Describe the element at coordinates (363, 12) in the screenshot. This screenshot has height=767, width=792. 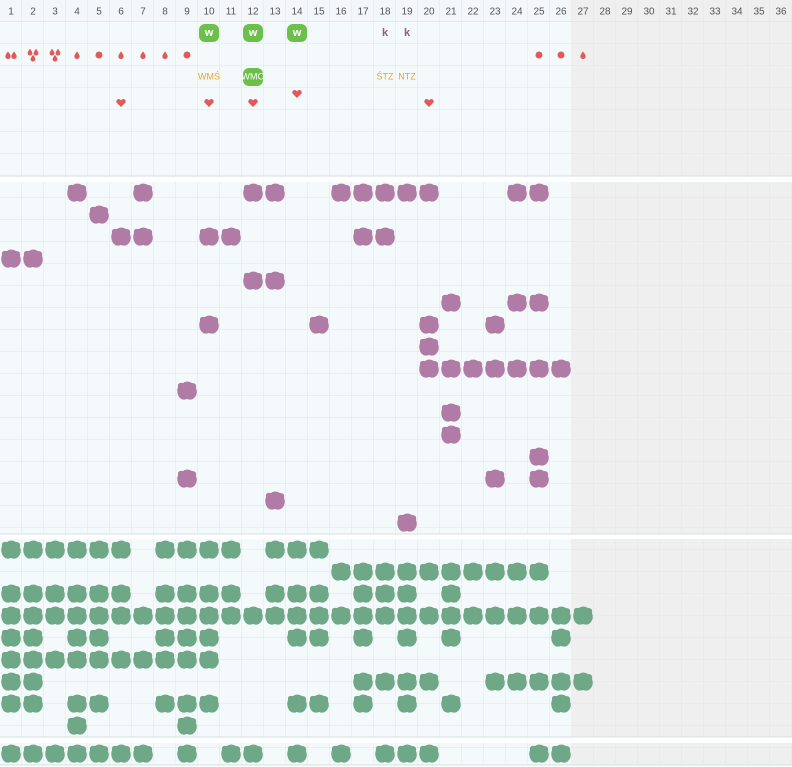
I see `column-number: 17` at that location.